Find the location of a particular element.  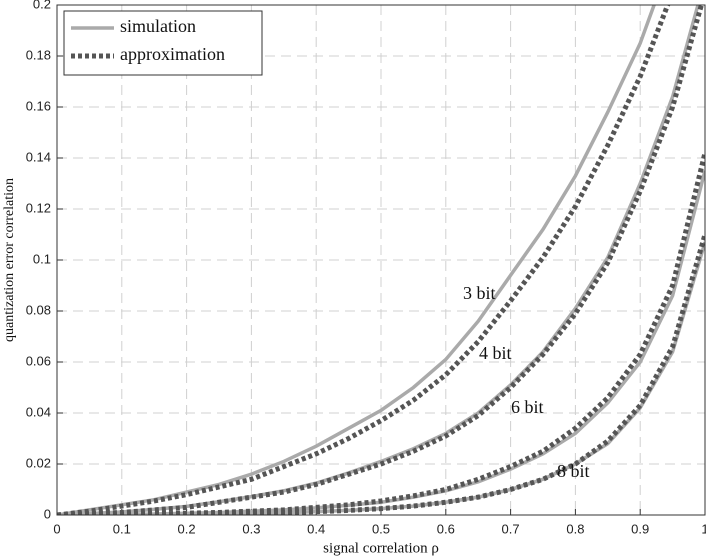

x-axis-label: signal correlation ρ is located at coordinates (381, 548).